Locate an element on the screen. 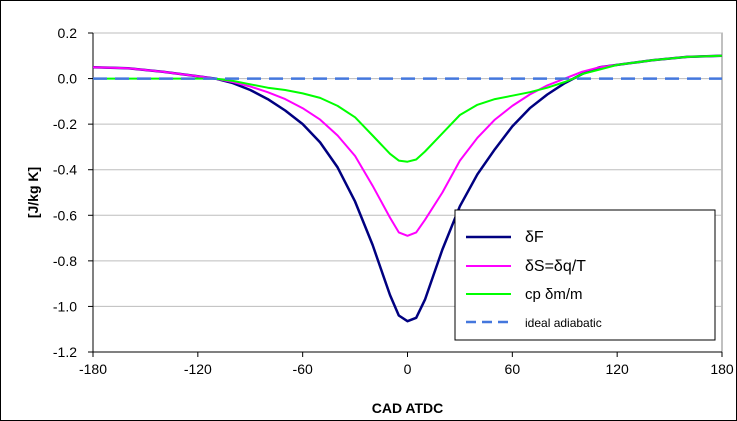  x-tick-label: -180 is located at coordinates (93, 369).